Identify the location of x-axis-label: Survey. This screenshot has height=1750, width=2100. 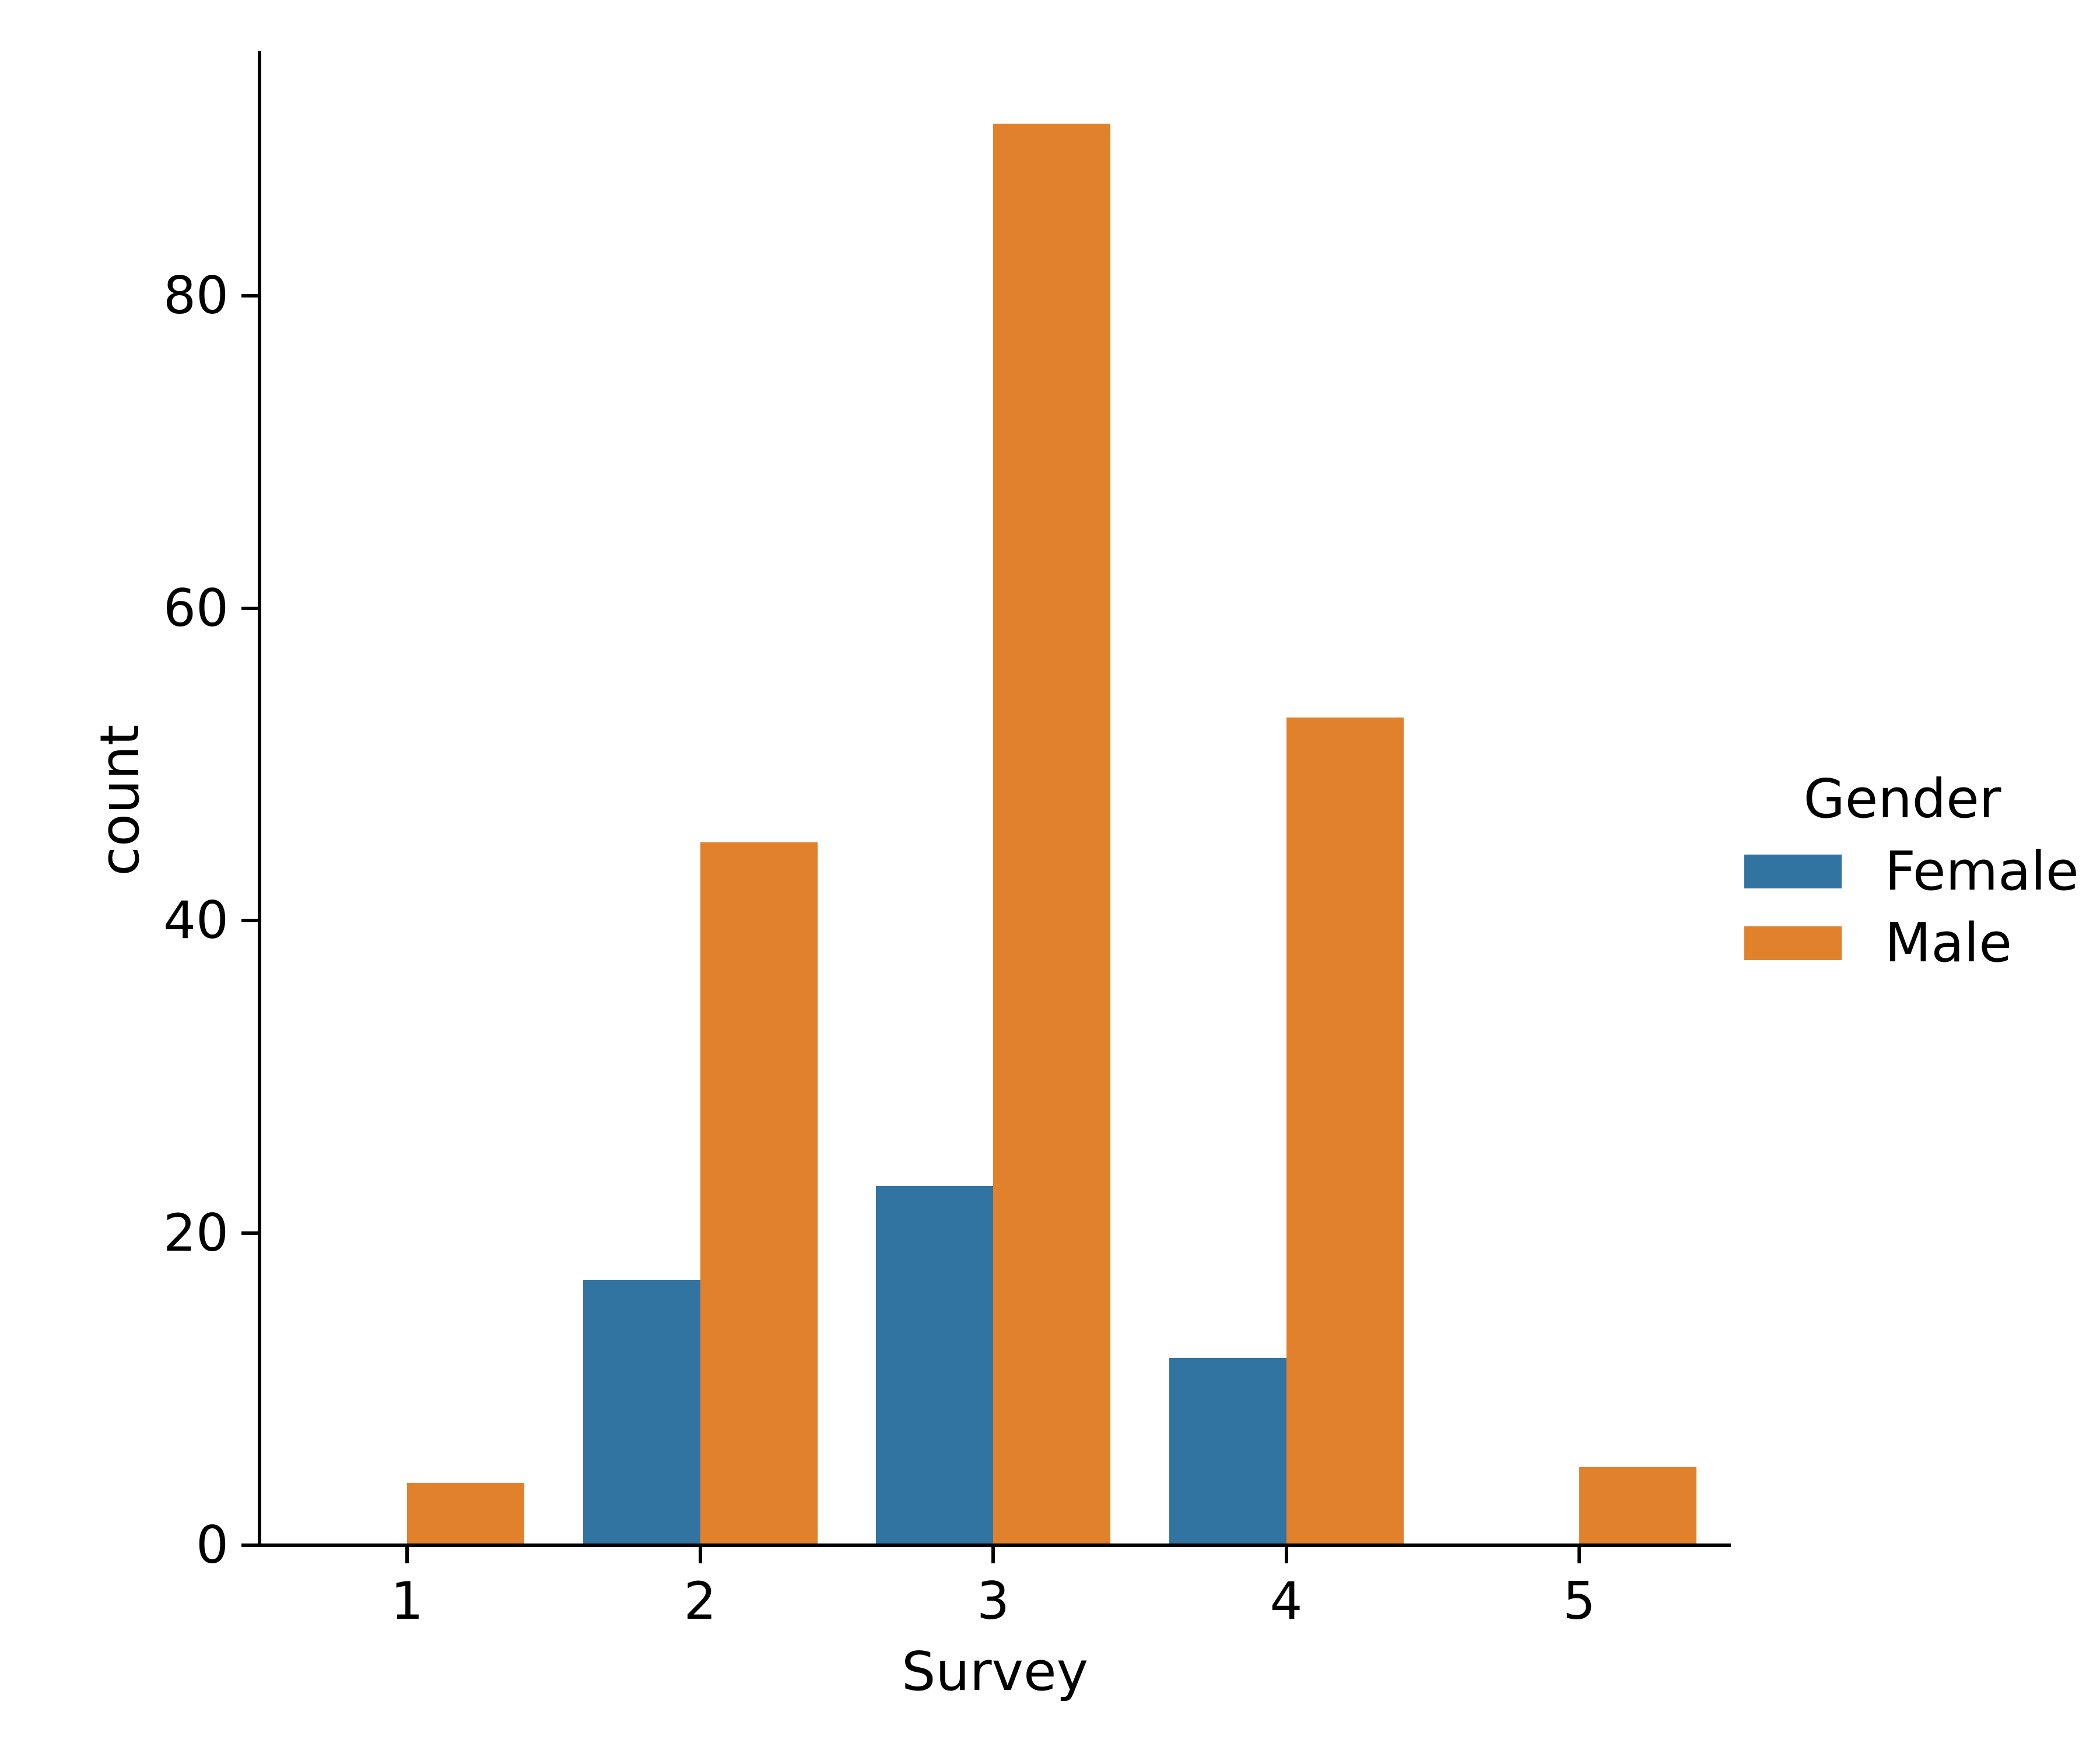
(995, 1671).